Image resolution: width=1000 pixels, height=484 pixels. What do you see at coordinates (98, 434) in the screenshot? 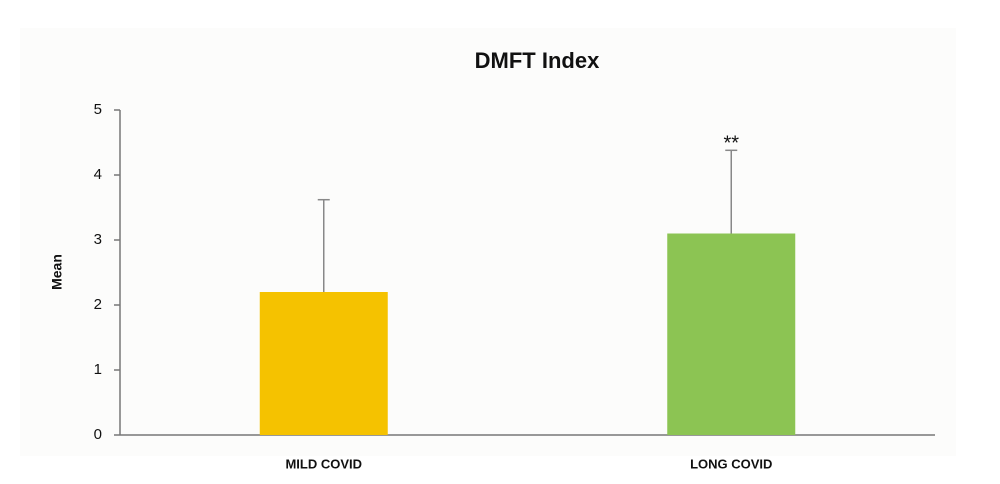
I see `y-tick-label: 0` at bounding box center [98, 434].